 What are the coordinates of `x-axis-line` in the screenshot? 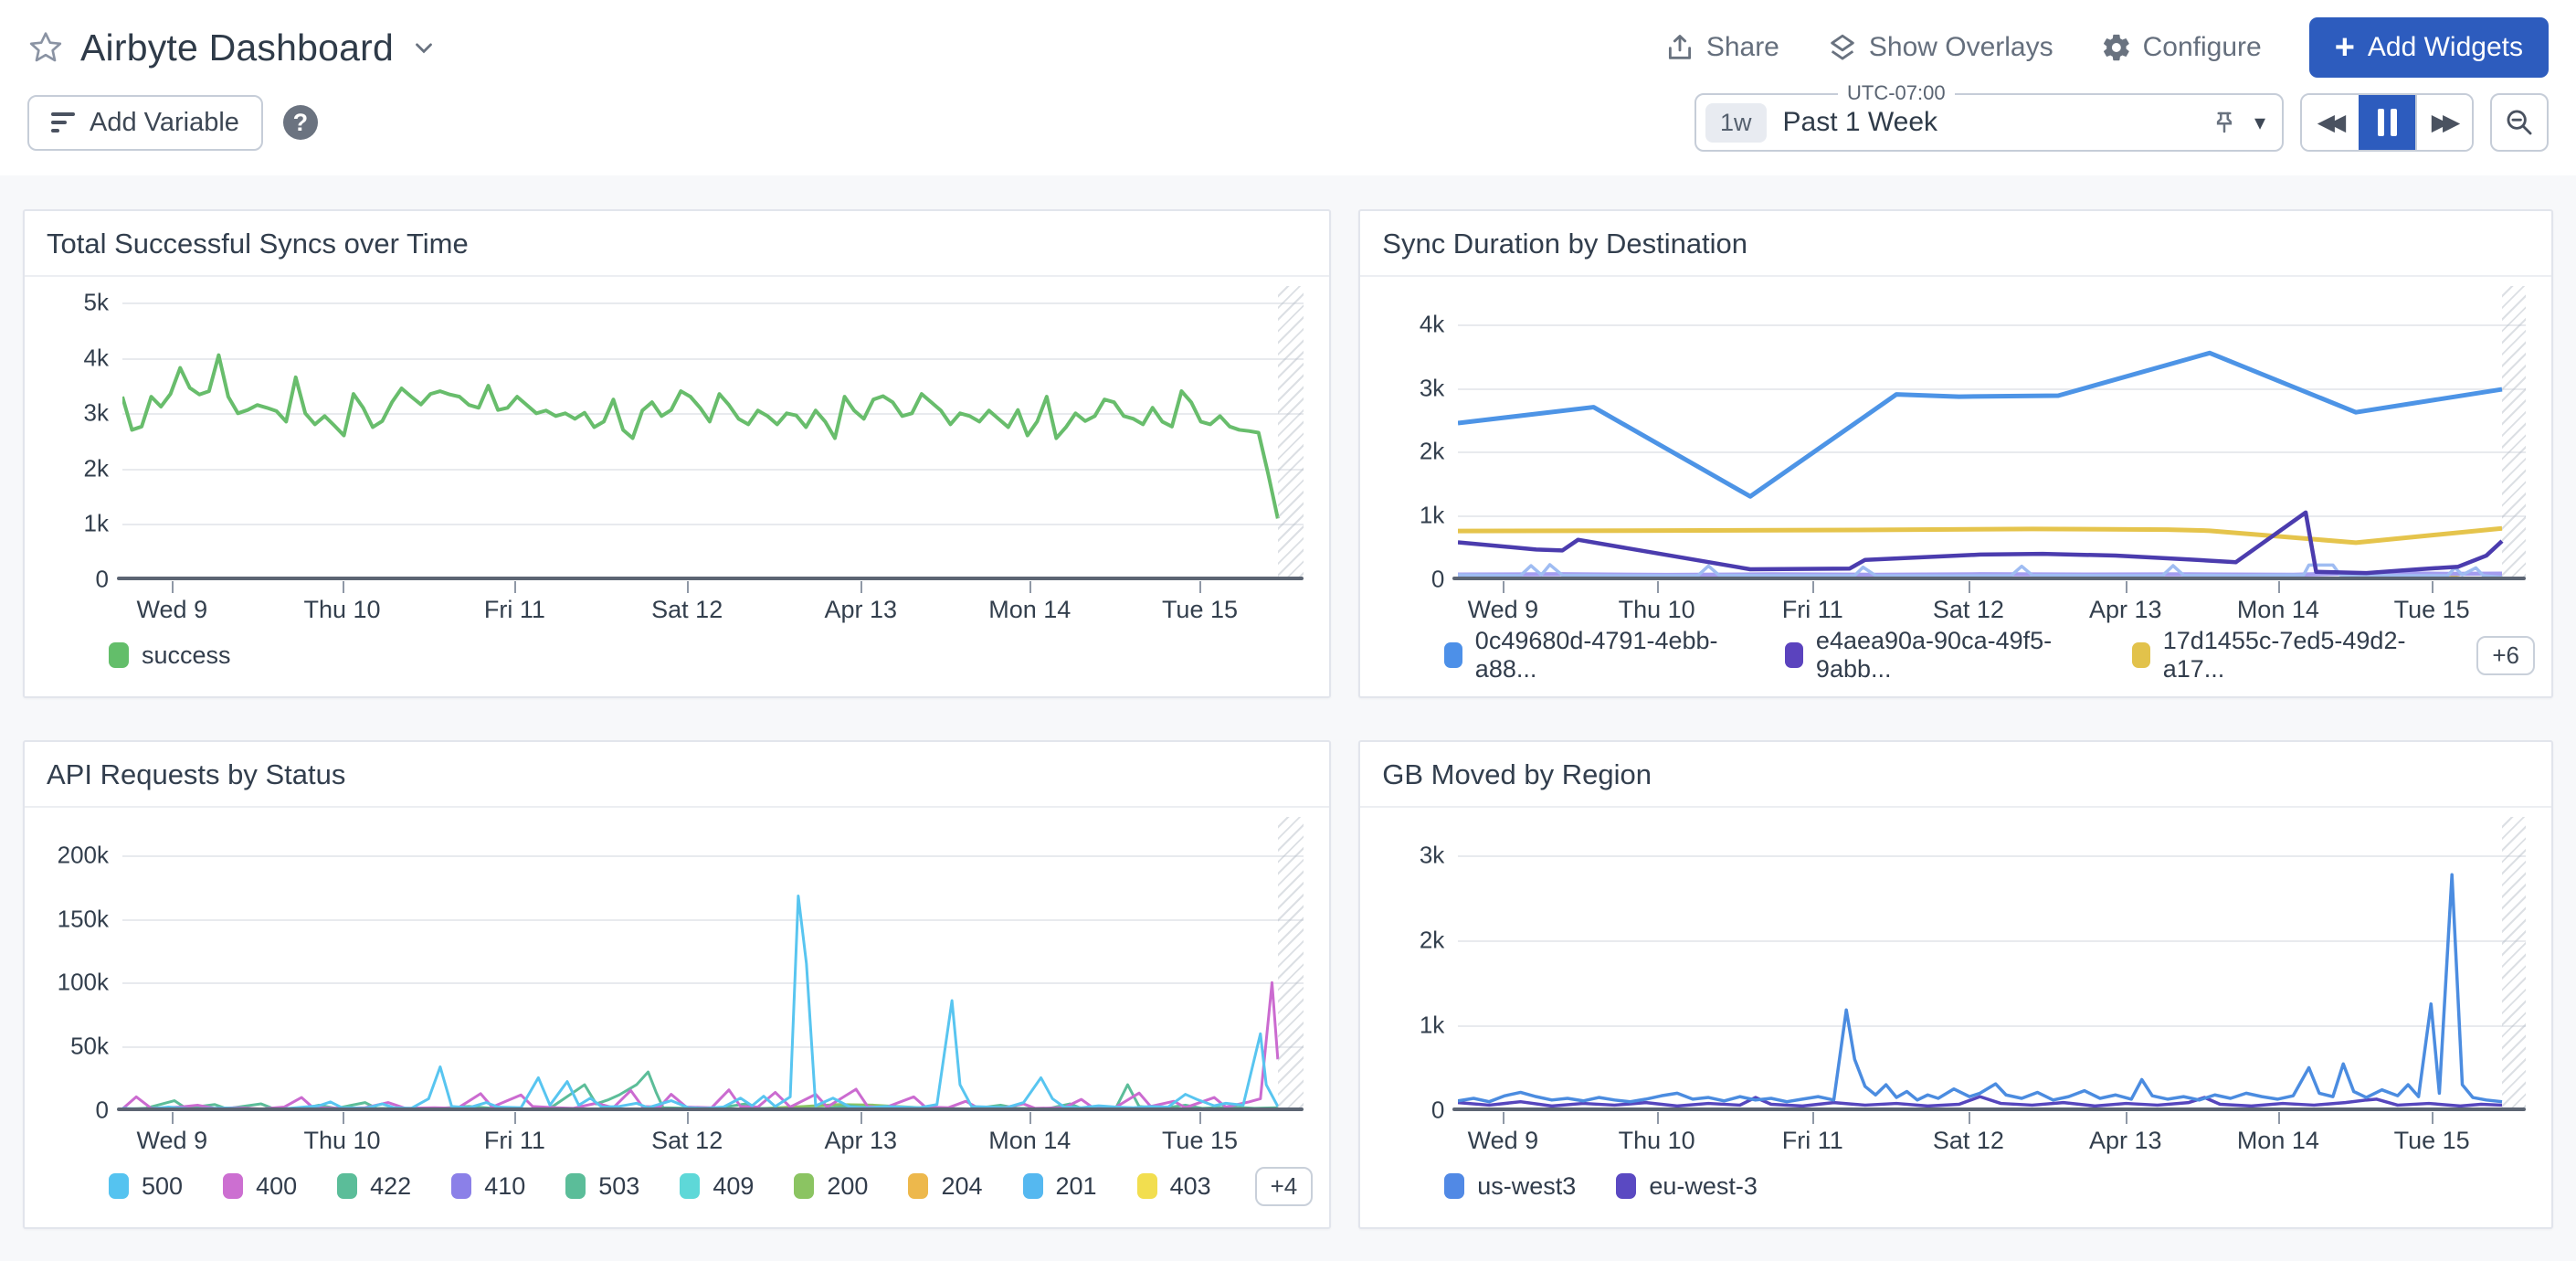 It's located at (1989, 1109).